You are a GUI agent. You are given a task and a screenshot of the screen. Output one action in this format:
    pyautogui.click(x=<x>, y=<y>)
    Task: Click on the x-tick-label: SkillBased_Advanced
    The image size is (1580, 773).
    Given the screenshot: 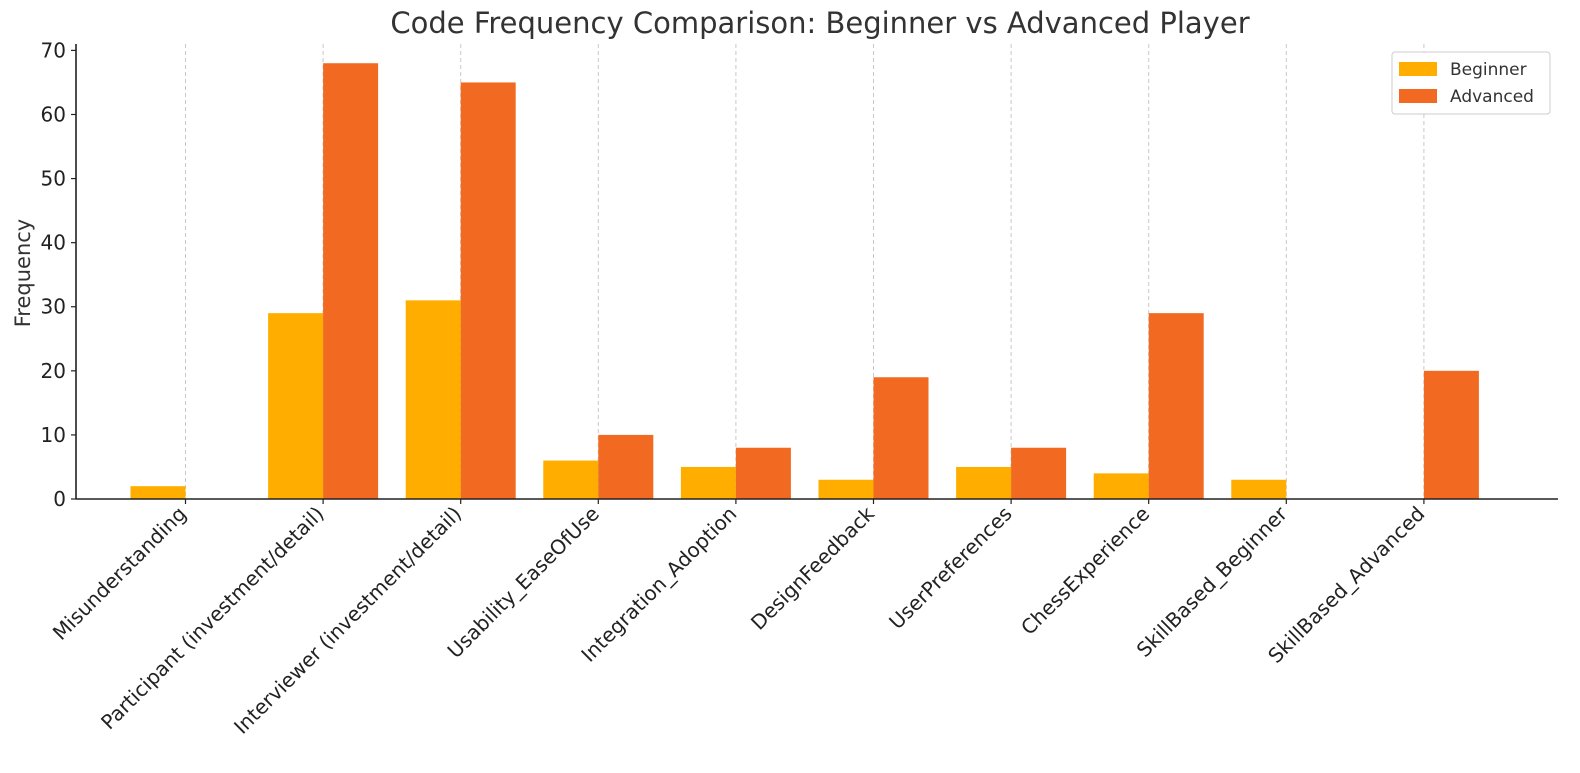 What is the action you would take?
    pyautogui.click(x=1346, y=585)
    